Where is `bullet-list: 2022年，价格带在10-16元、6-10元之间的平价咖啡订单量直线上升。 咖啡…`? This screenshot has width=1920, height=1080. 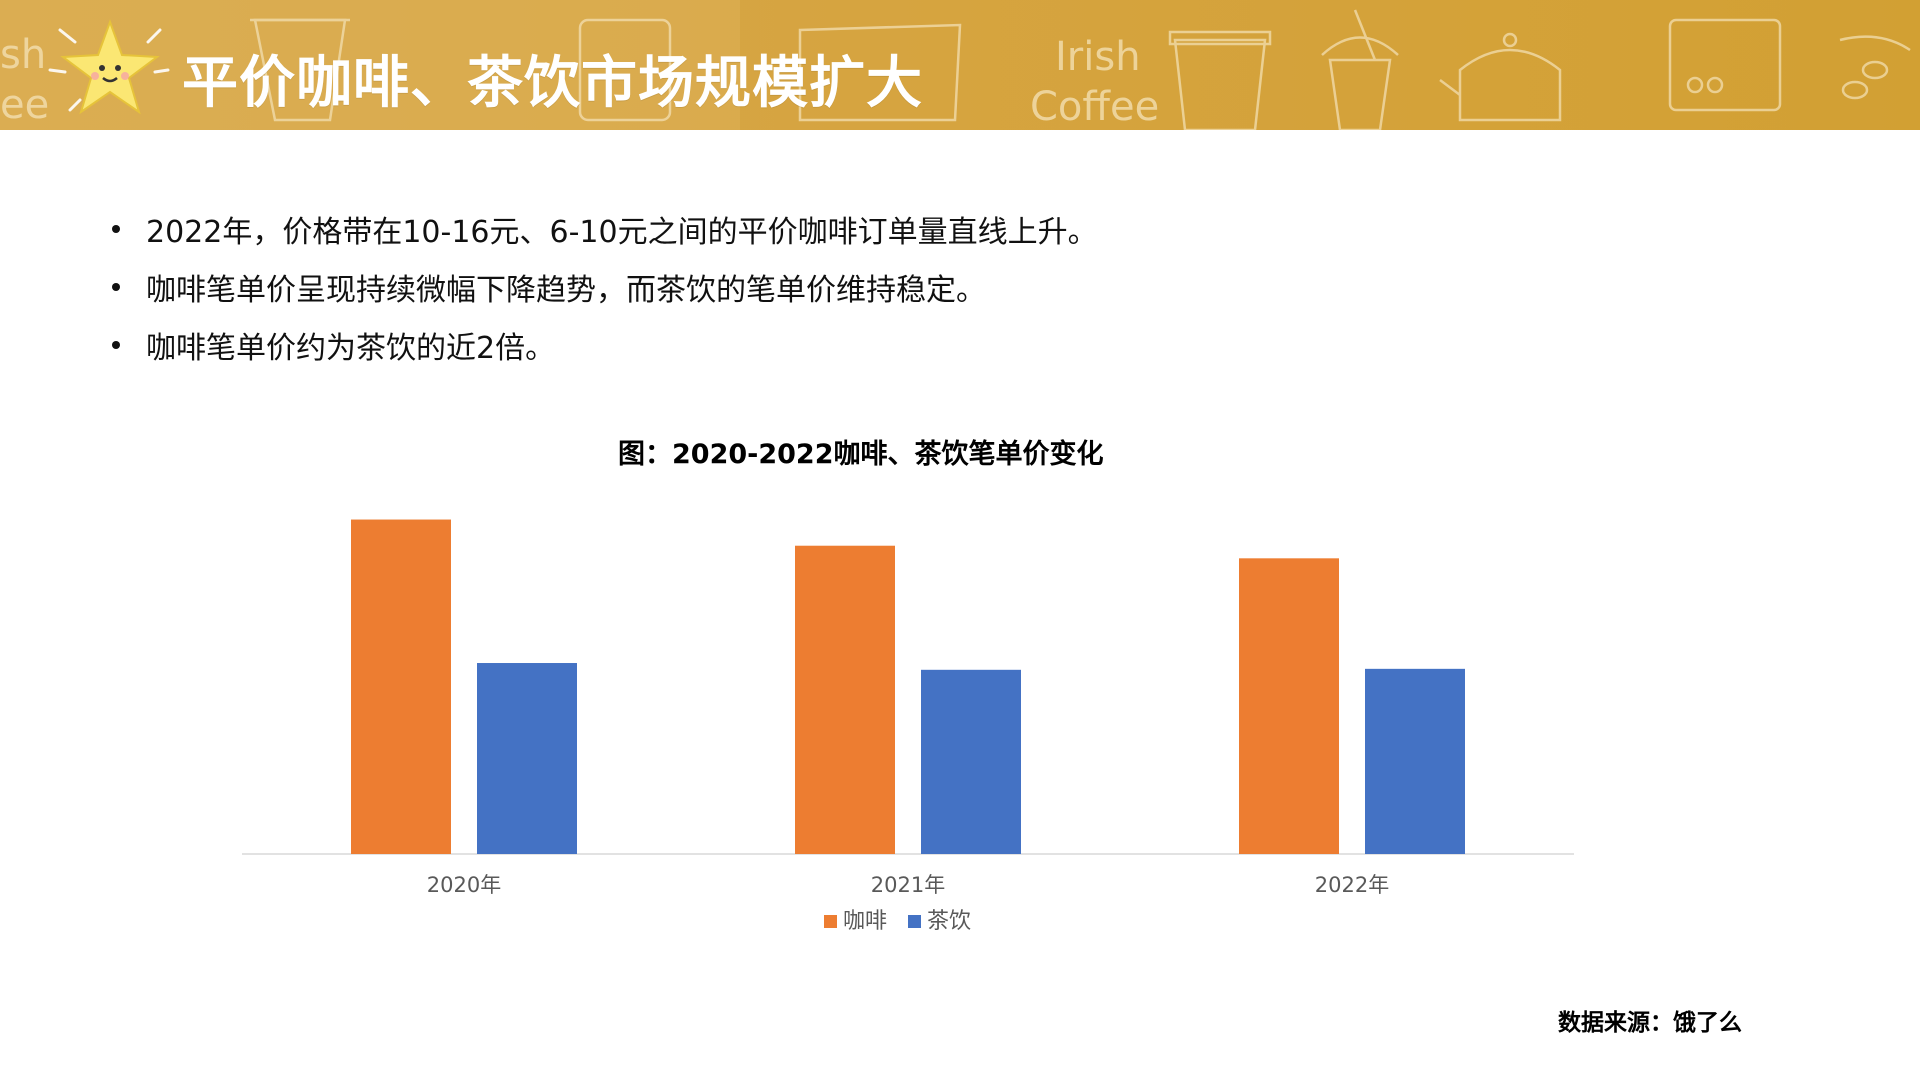
bullet-list: 2022年，价格带在10-16元、6-10元之间的平价咖啡订单量直线上升。 咖啡… is located at coordinates (958, 287).